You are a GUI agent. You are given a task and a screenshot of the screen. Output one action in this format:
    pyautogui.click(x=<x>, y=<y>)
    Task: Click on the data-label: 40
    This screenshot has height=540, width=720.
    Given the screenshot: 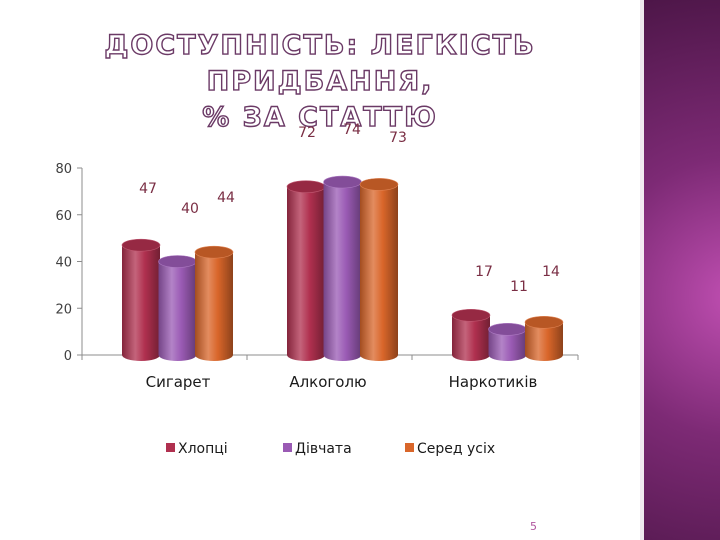 What is the action you would take?
    pyautogui.click(x=190, y=209)
    